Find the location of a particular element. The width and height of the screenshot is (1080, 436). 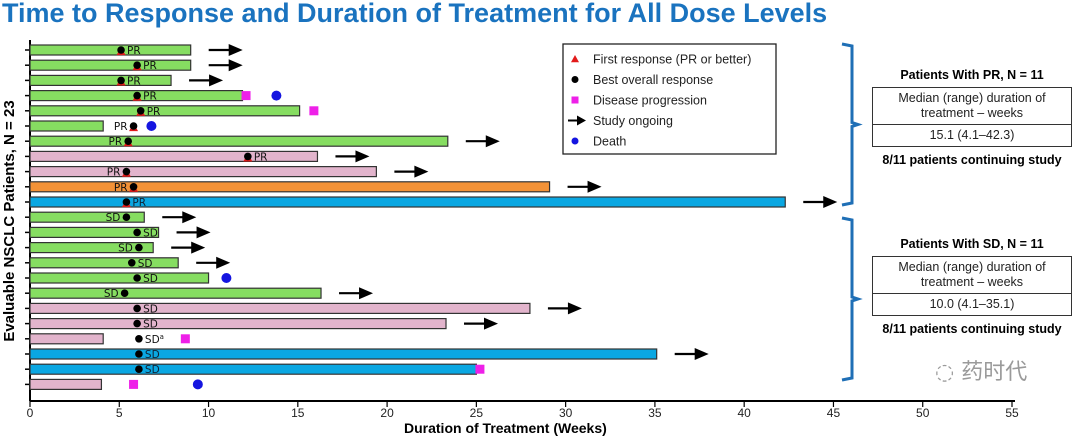

patient-row-8: PR is located at coordinates (174, 156).